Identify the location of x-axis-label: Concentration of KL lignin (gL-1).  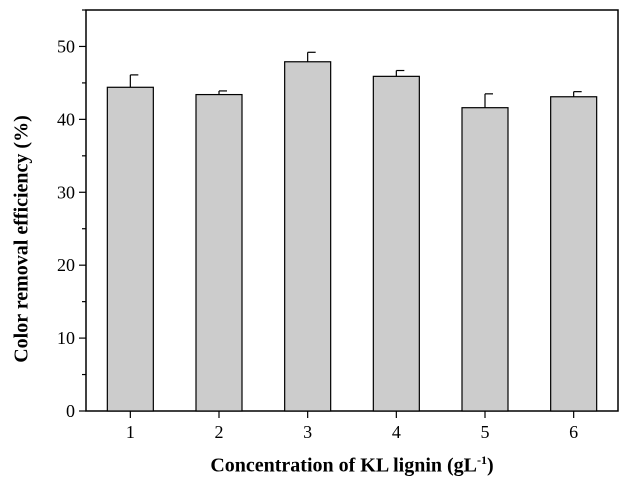
(352, 465).